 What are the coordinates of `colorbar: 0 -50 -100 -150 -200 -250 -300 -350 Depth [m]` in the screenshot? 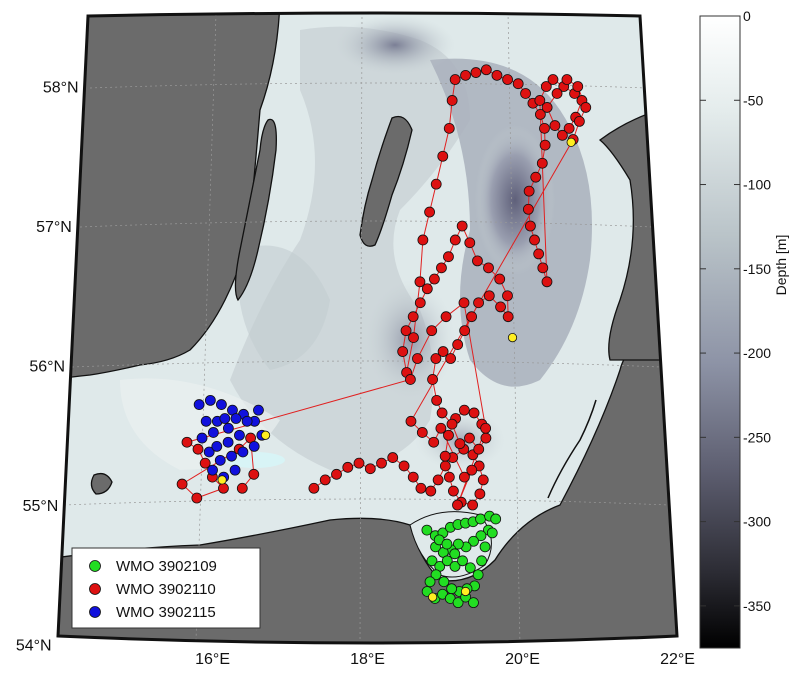 It's located at (744, 328).